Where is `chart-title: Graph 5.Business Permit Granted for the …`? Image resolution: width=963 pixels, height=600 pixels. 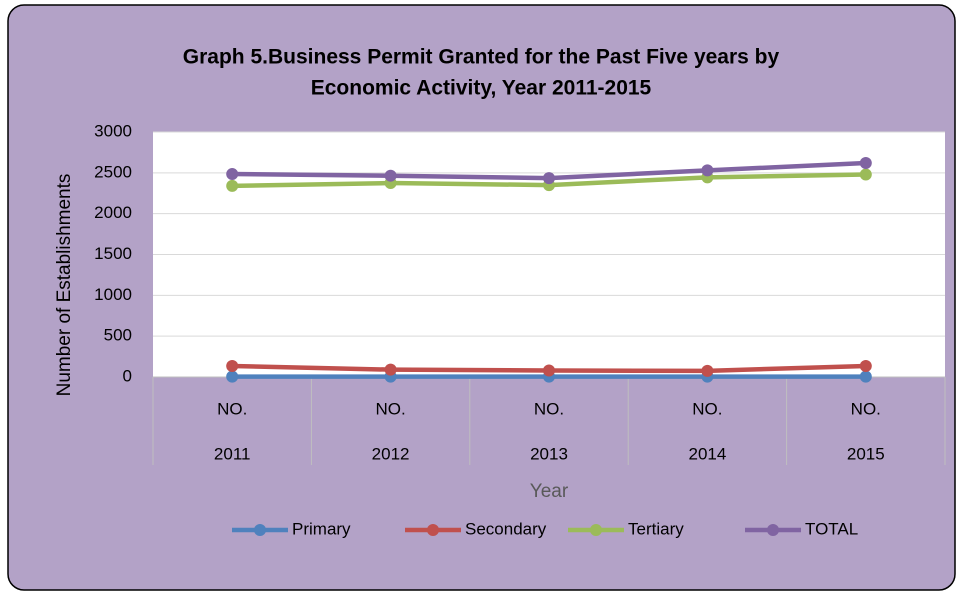 chart-title: Graph 5.Business Permit Granted for the … is located at coordinates (481, 57).